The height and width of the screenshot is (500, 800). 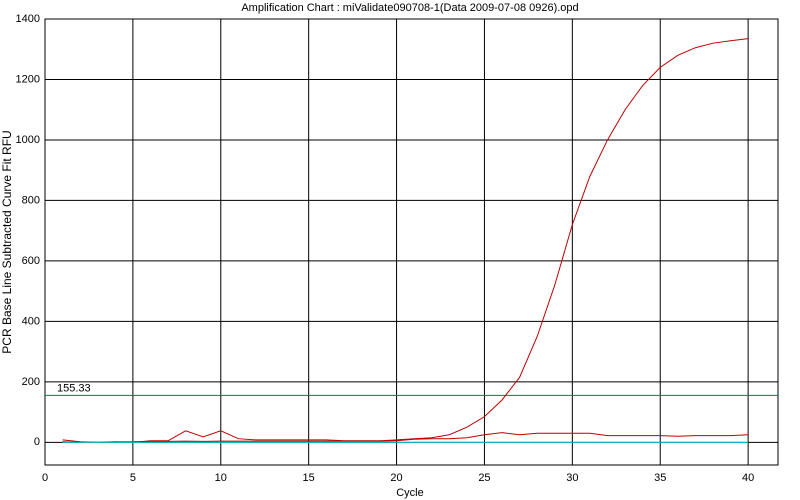 What do you see at coordinates (31, 382) in the screenshot?
I see `y-tick-label: 200` at bounding box center [31, 382].